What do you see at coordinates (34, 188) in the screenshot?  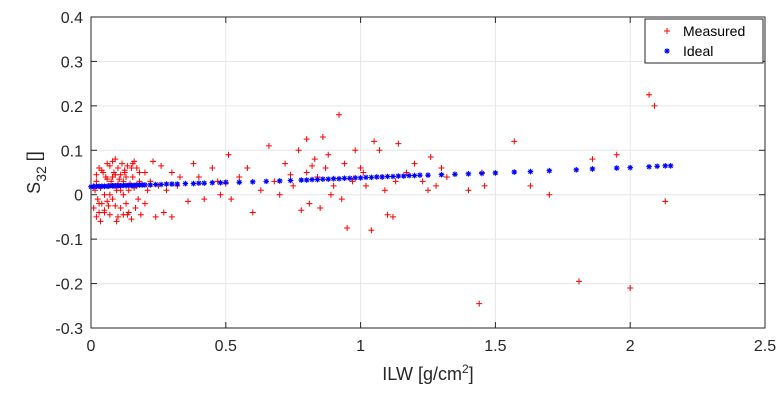 I see `y-axis-title-main: S` at bounding box center [34, 188].